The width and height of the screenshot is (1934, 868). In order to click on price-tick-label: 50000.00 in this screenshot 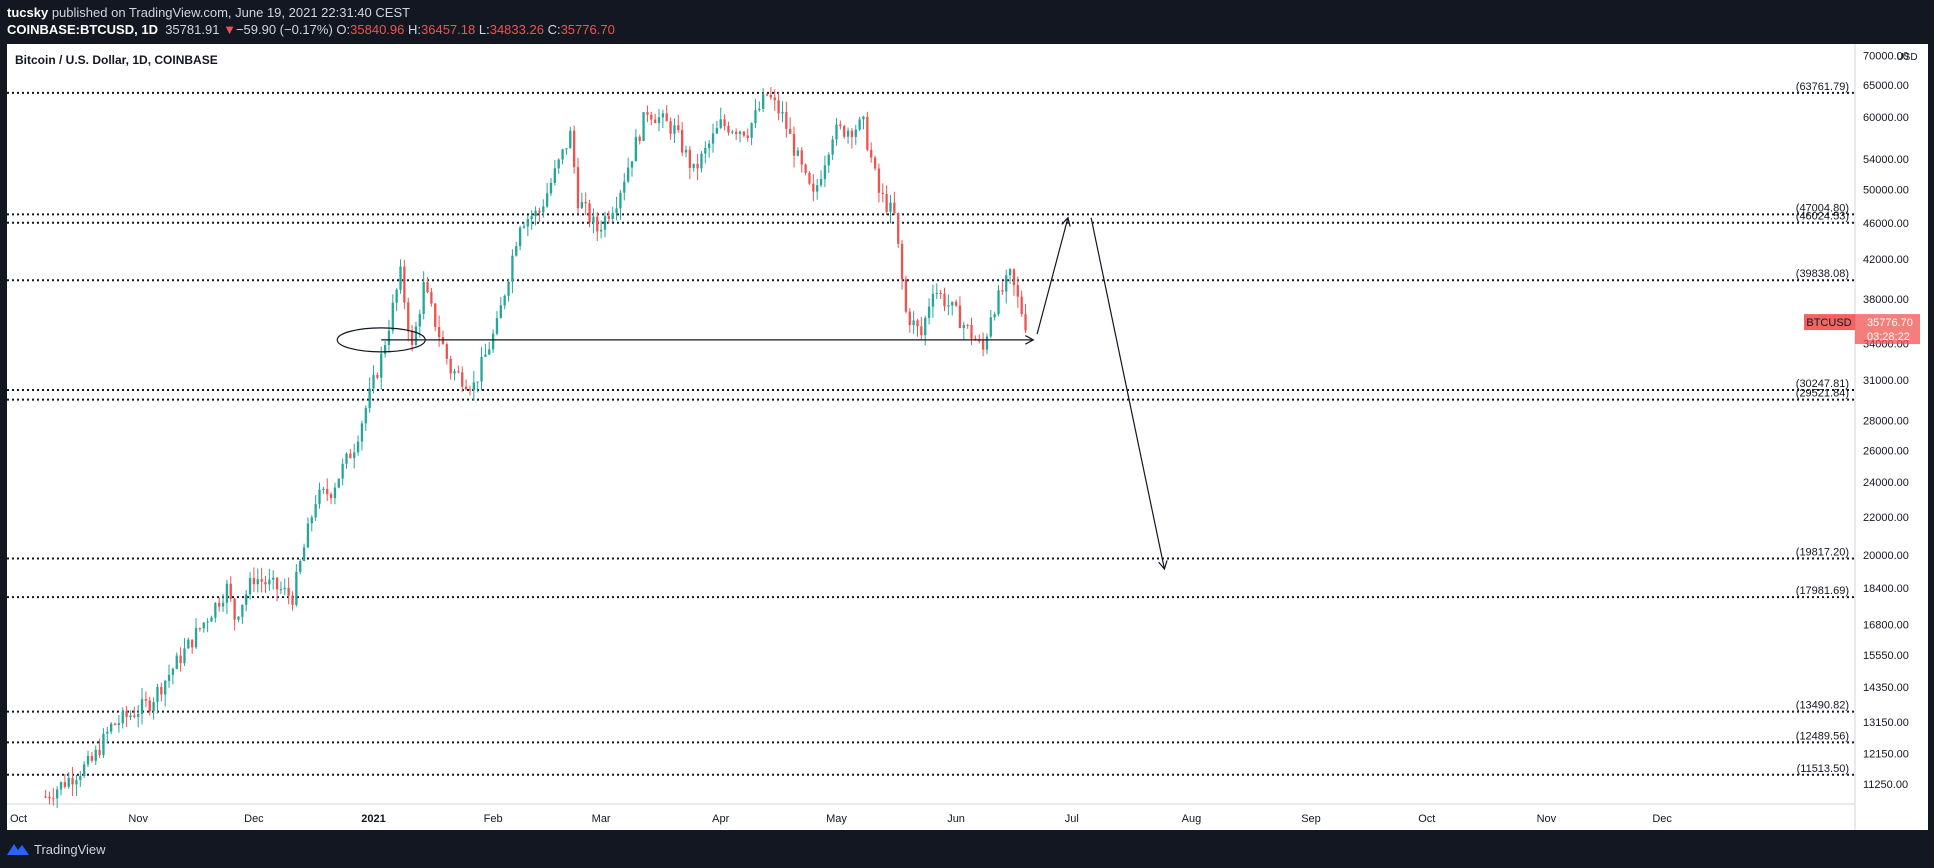, I will do `click(1886, 191)`.